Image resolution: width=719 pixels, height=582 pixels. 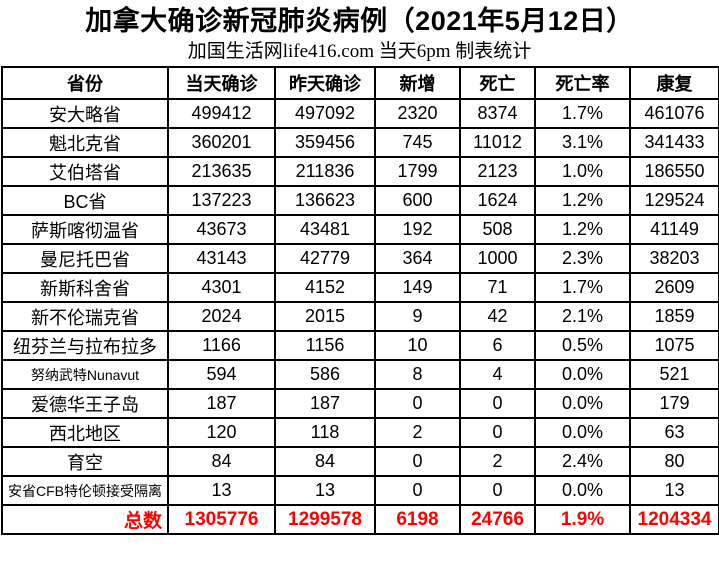 I want to click on value-cell: 8, so click(x=417, y=374).